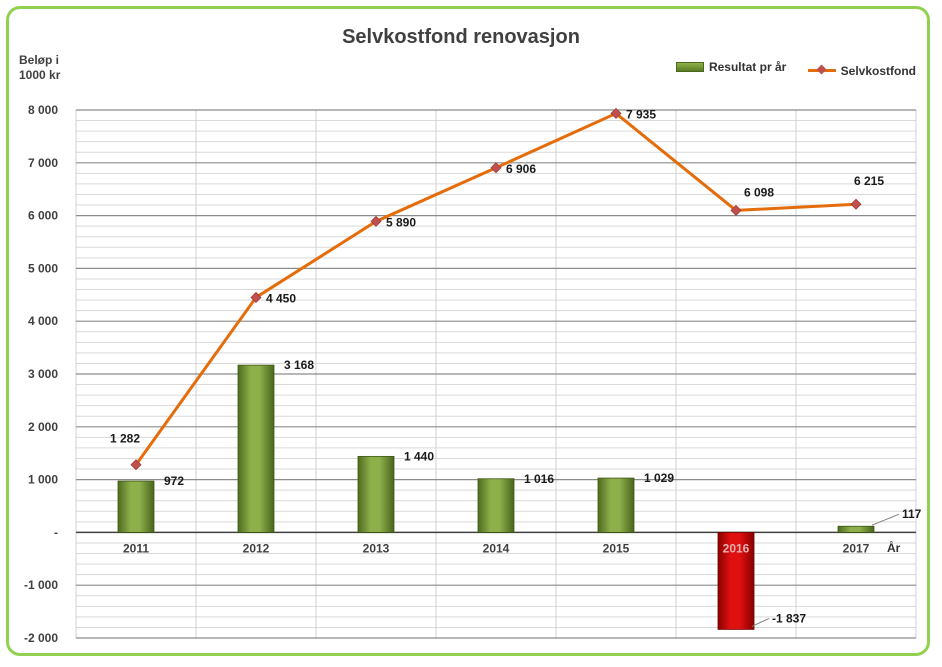 The height and width of the screenshot is (667, 942). Describe the element at coordinates (789, 618) in the screenshot. I see `bar-data-label: -1 837` at that location.